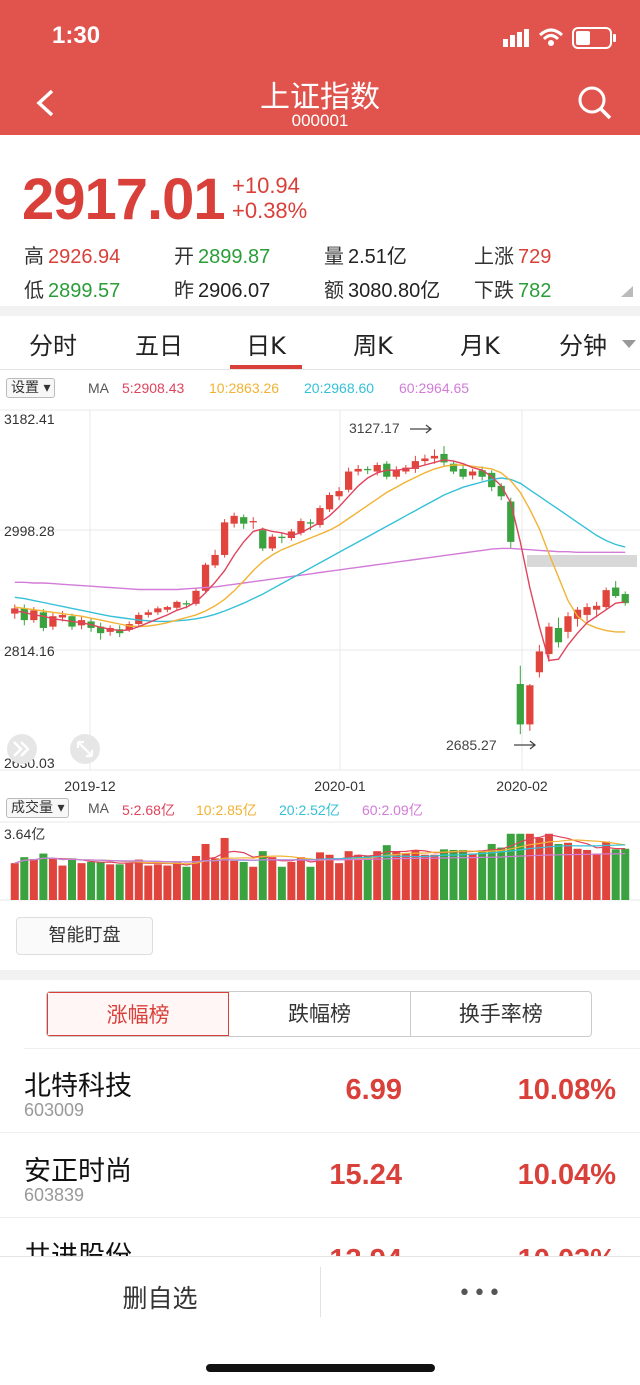  What do you see at coordinates (382, 291) in the screenshot?
I see `stat-amount: 额 3080.80亿` at bounding box center [382, 291].